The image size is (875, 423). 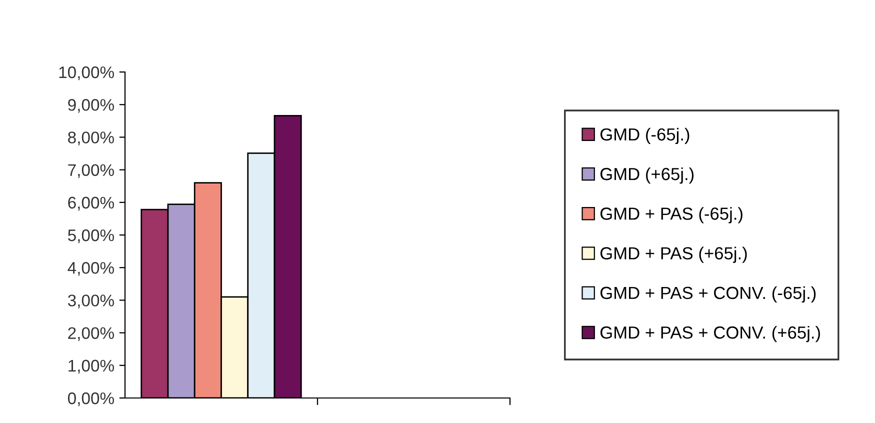 What do you see at coordinates (91, 203) in the screenshot?
I see `y-tick-label: 6,00%` at bounding box center [91, 203].